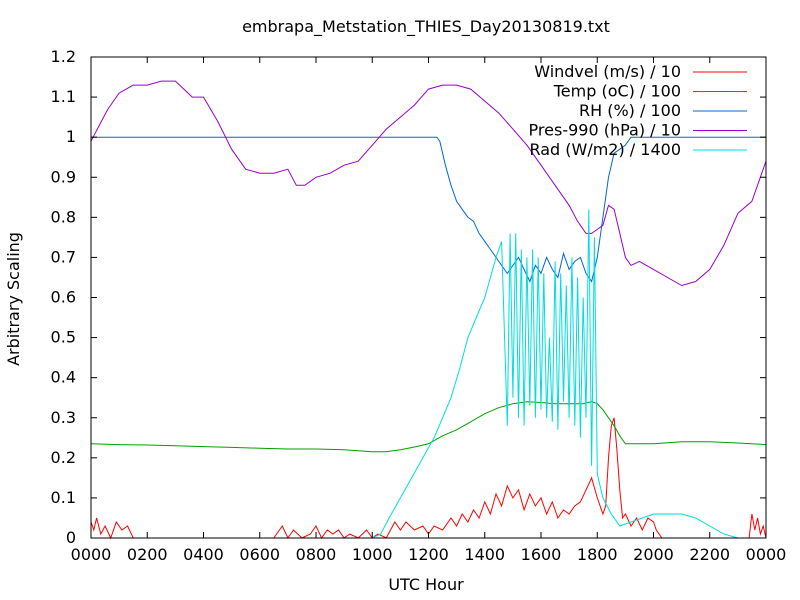 This screenshot has width=800, height=600. What do you see at coordinates (709, 554) in the screenshot?
I see `x-tick-label: 2200` at bounding box center [709, 554].